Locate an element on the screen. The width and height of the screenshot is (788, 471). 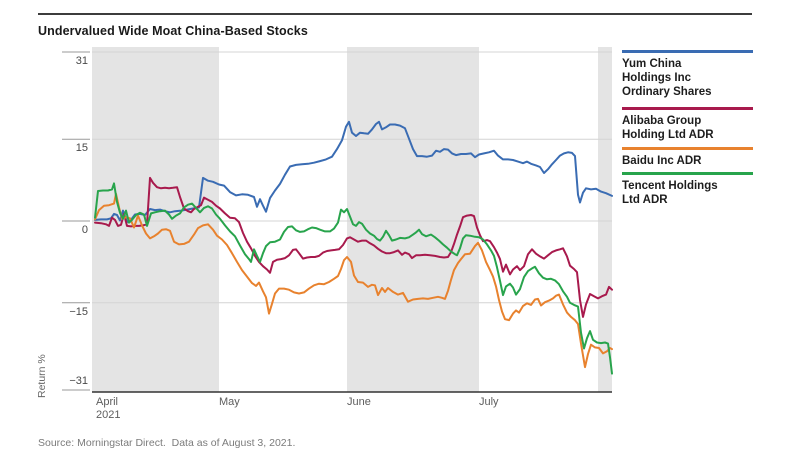
legend-color-bar-tencent is located at coordinates (687, 173).